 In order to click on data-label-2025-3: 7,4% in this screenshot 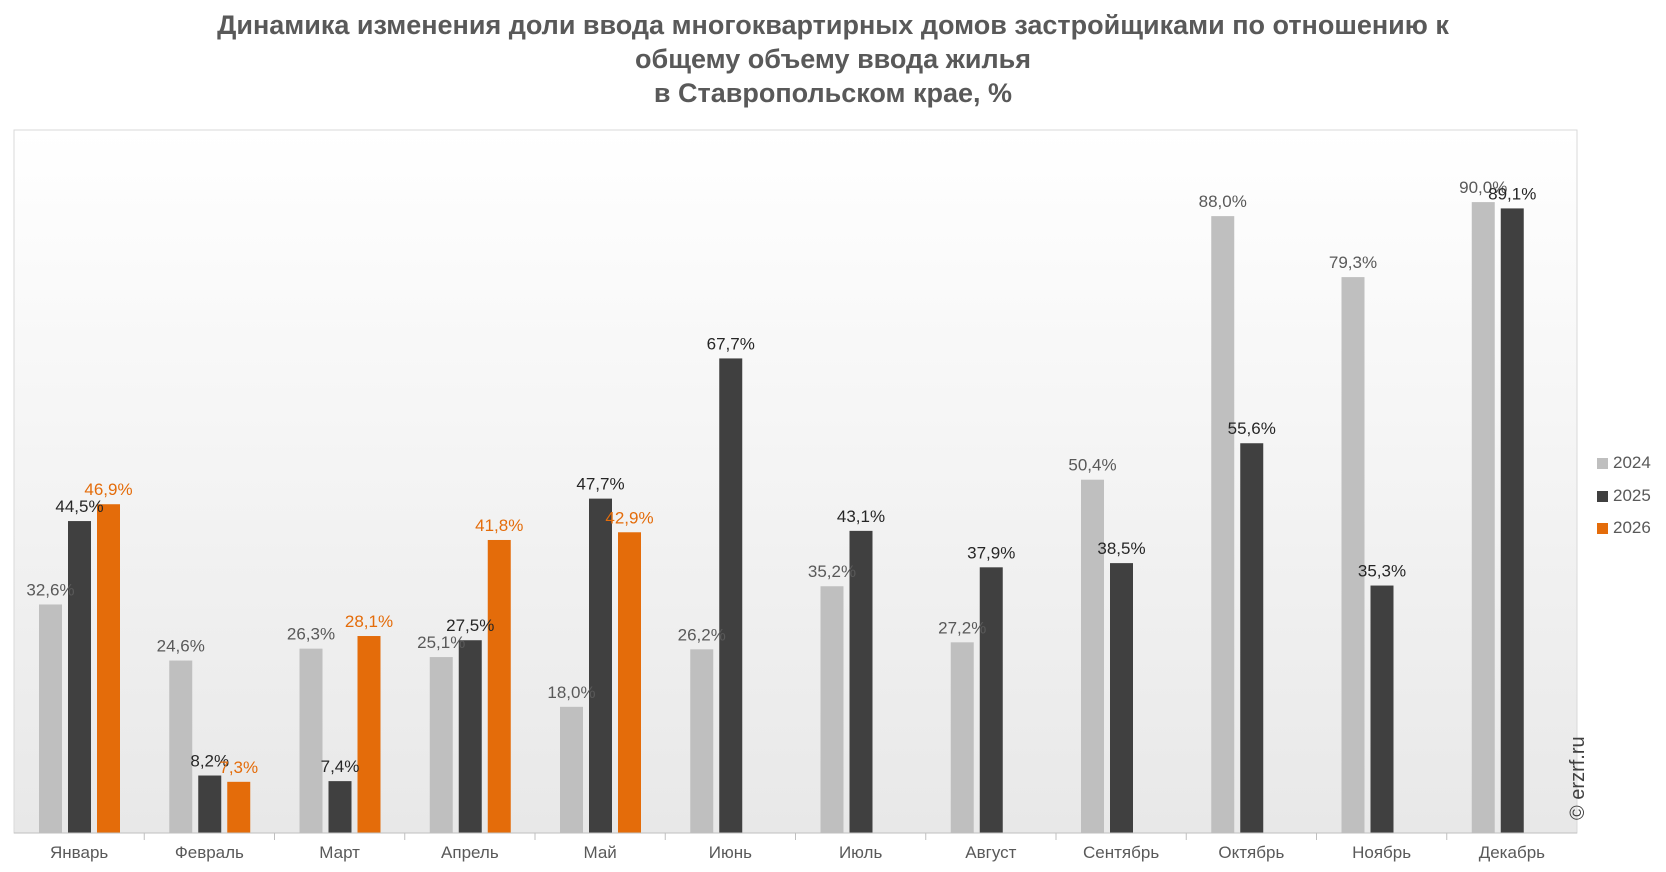, I will do `click(340, 766)`.